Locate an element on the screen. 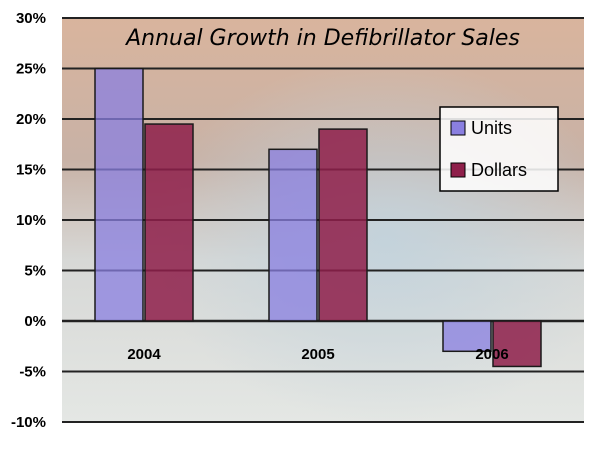 This screenshot has width=600, height=450. y-tick-label: 30% is located at coordinates (31, 18).